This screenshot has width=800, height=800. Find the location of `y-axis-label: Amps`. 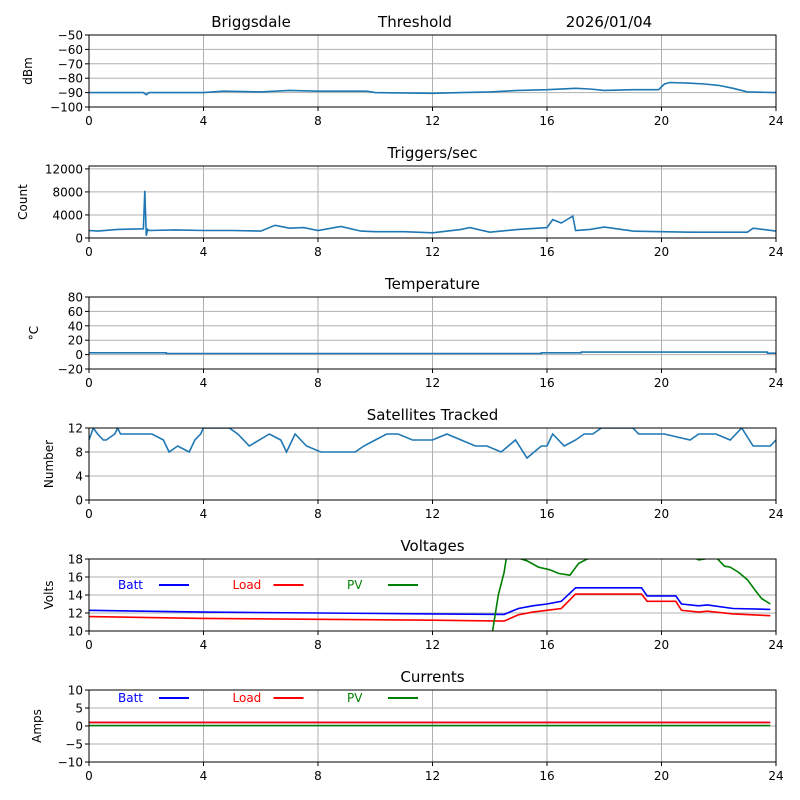

y-axis-label: Amps is located at coordinates (37, 726).